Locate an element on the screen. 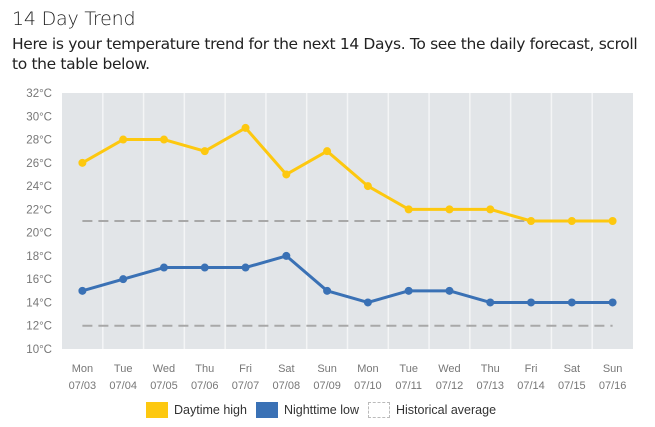 This screenshot has width=655, height=427. x-tick-date-label: 07/09 is located at coordinates (327, 386).